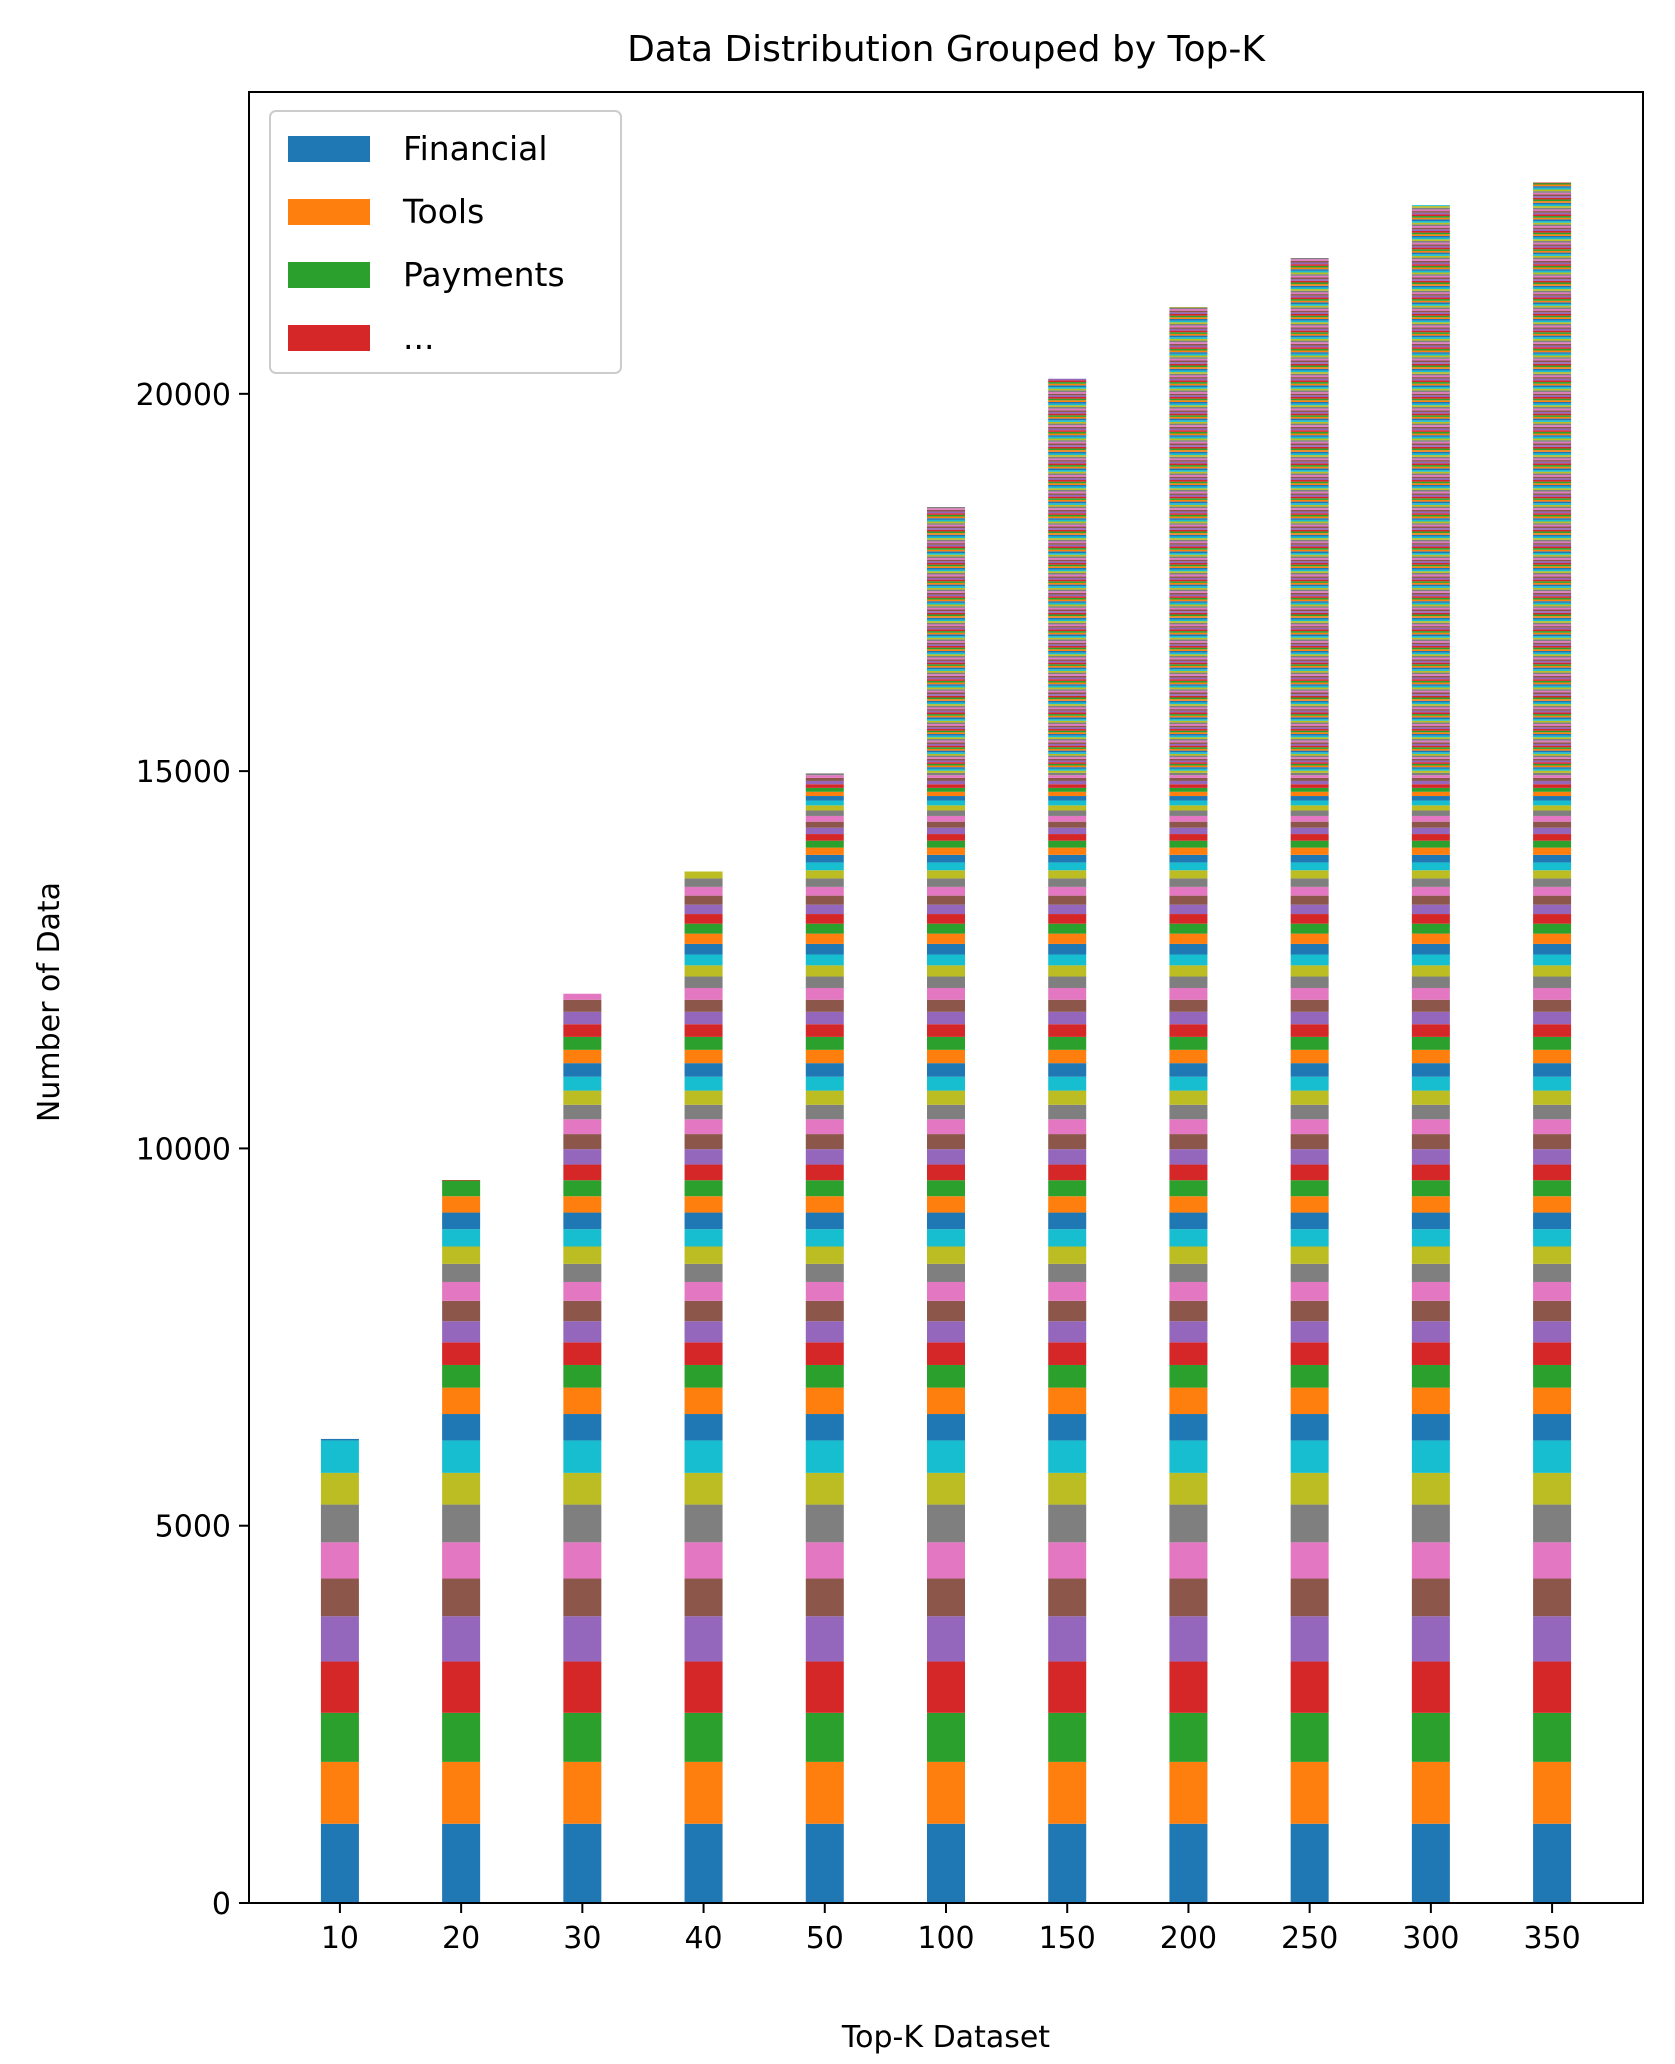  I want to click on x-tick-label: 30, so click(582, 1938).